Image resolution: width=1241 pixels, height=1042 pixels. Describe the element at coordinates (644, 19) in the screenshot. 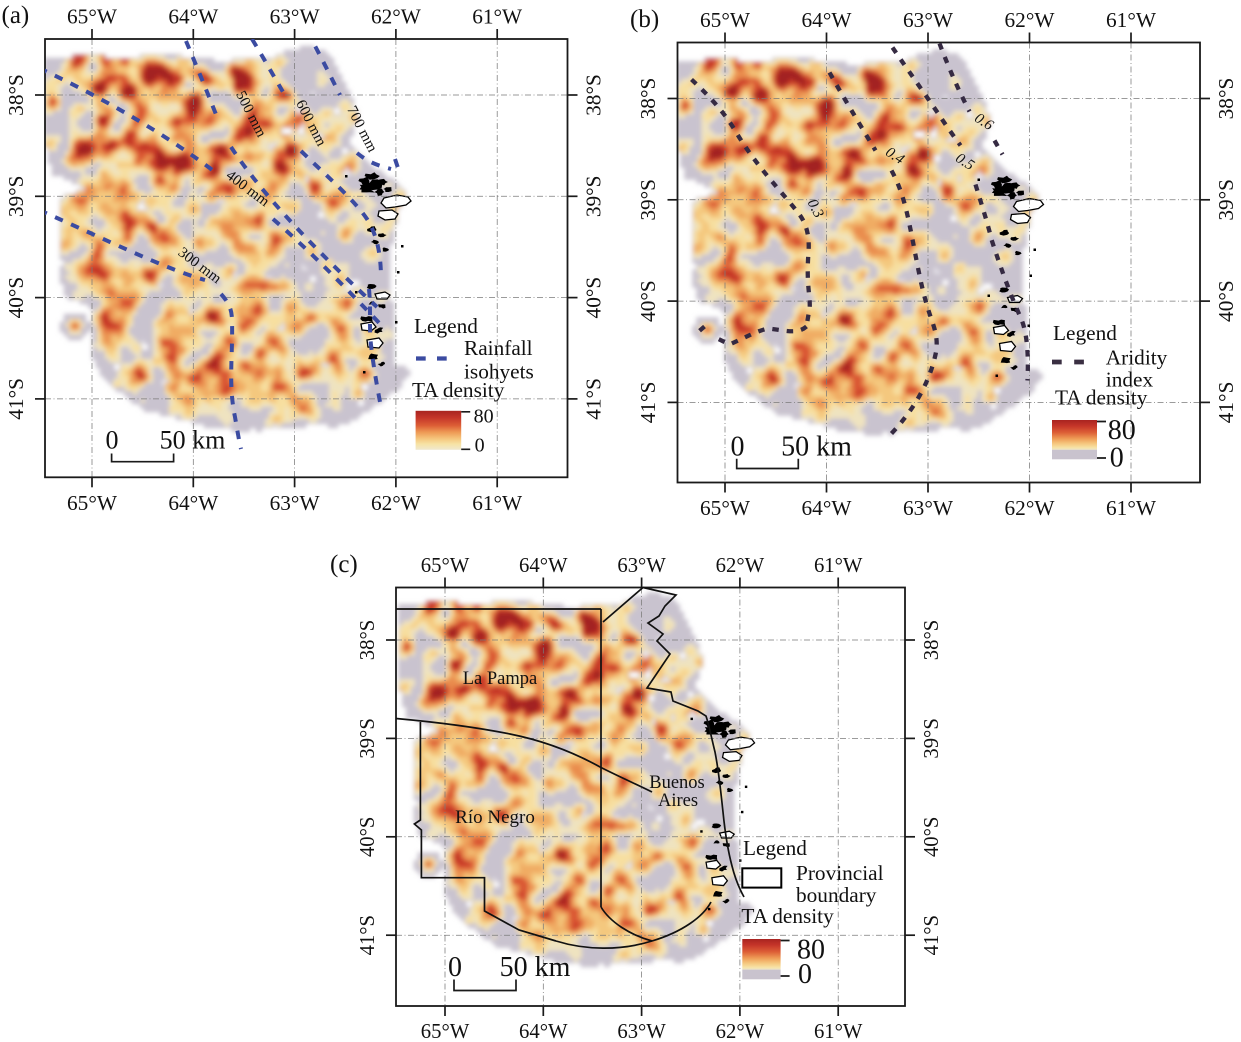

I see `svg-text: (b)` at that location.